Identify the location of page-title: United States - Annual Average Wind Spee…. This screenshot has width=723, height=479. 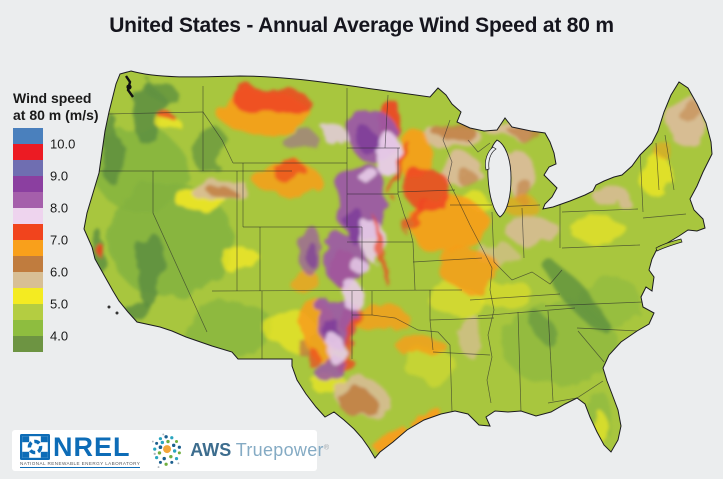
(361, 25).